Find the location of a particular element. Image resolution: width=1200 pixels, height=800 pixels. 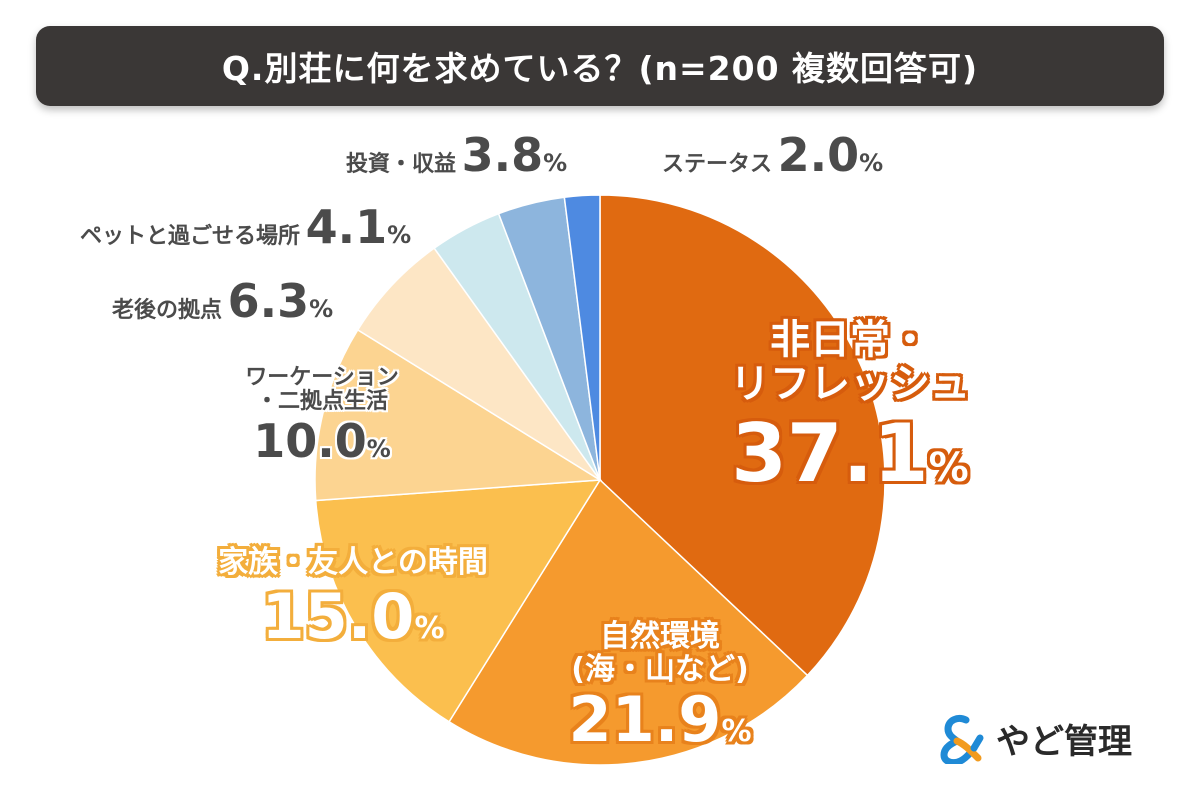

slice-unit-retirement: % is located at coordinates (321, 309).